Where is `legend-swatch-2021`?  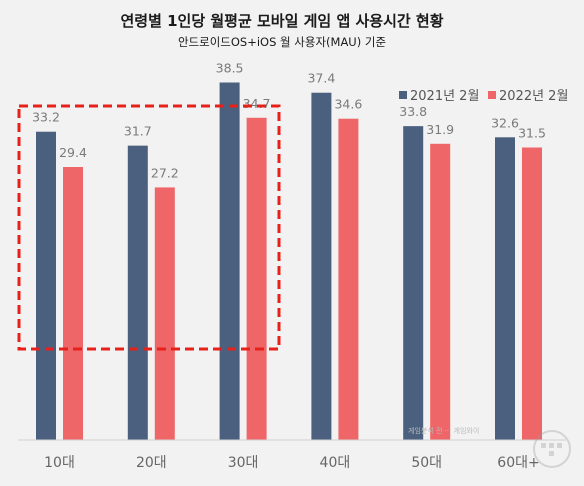 legend-swatch-2021 is located at coordinates (403, 95).